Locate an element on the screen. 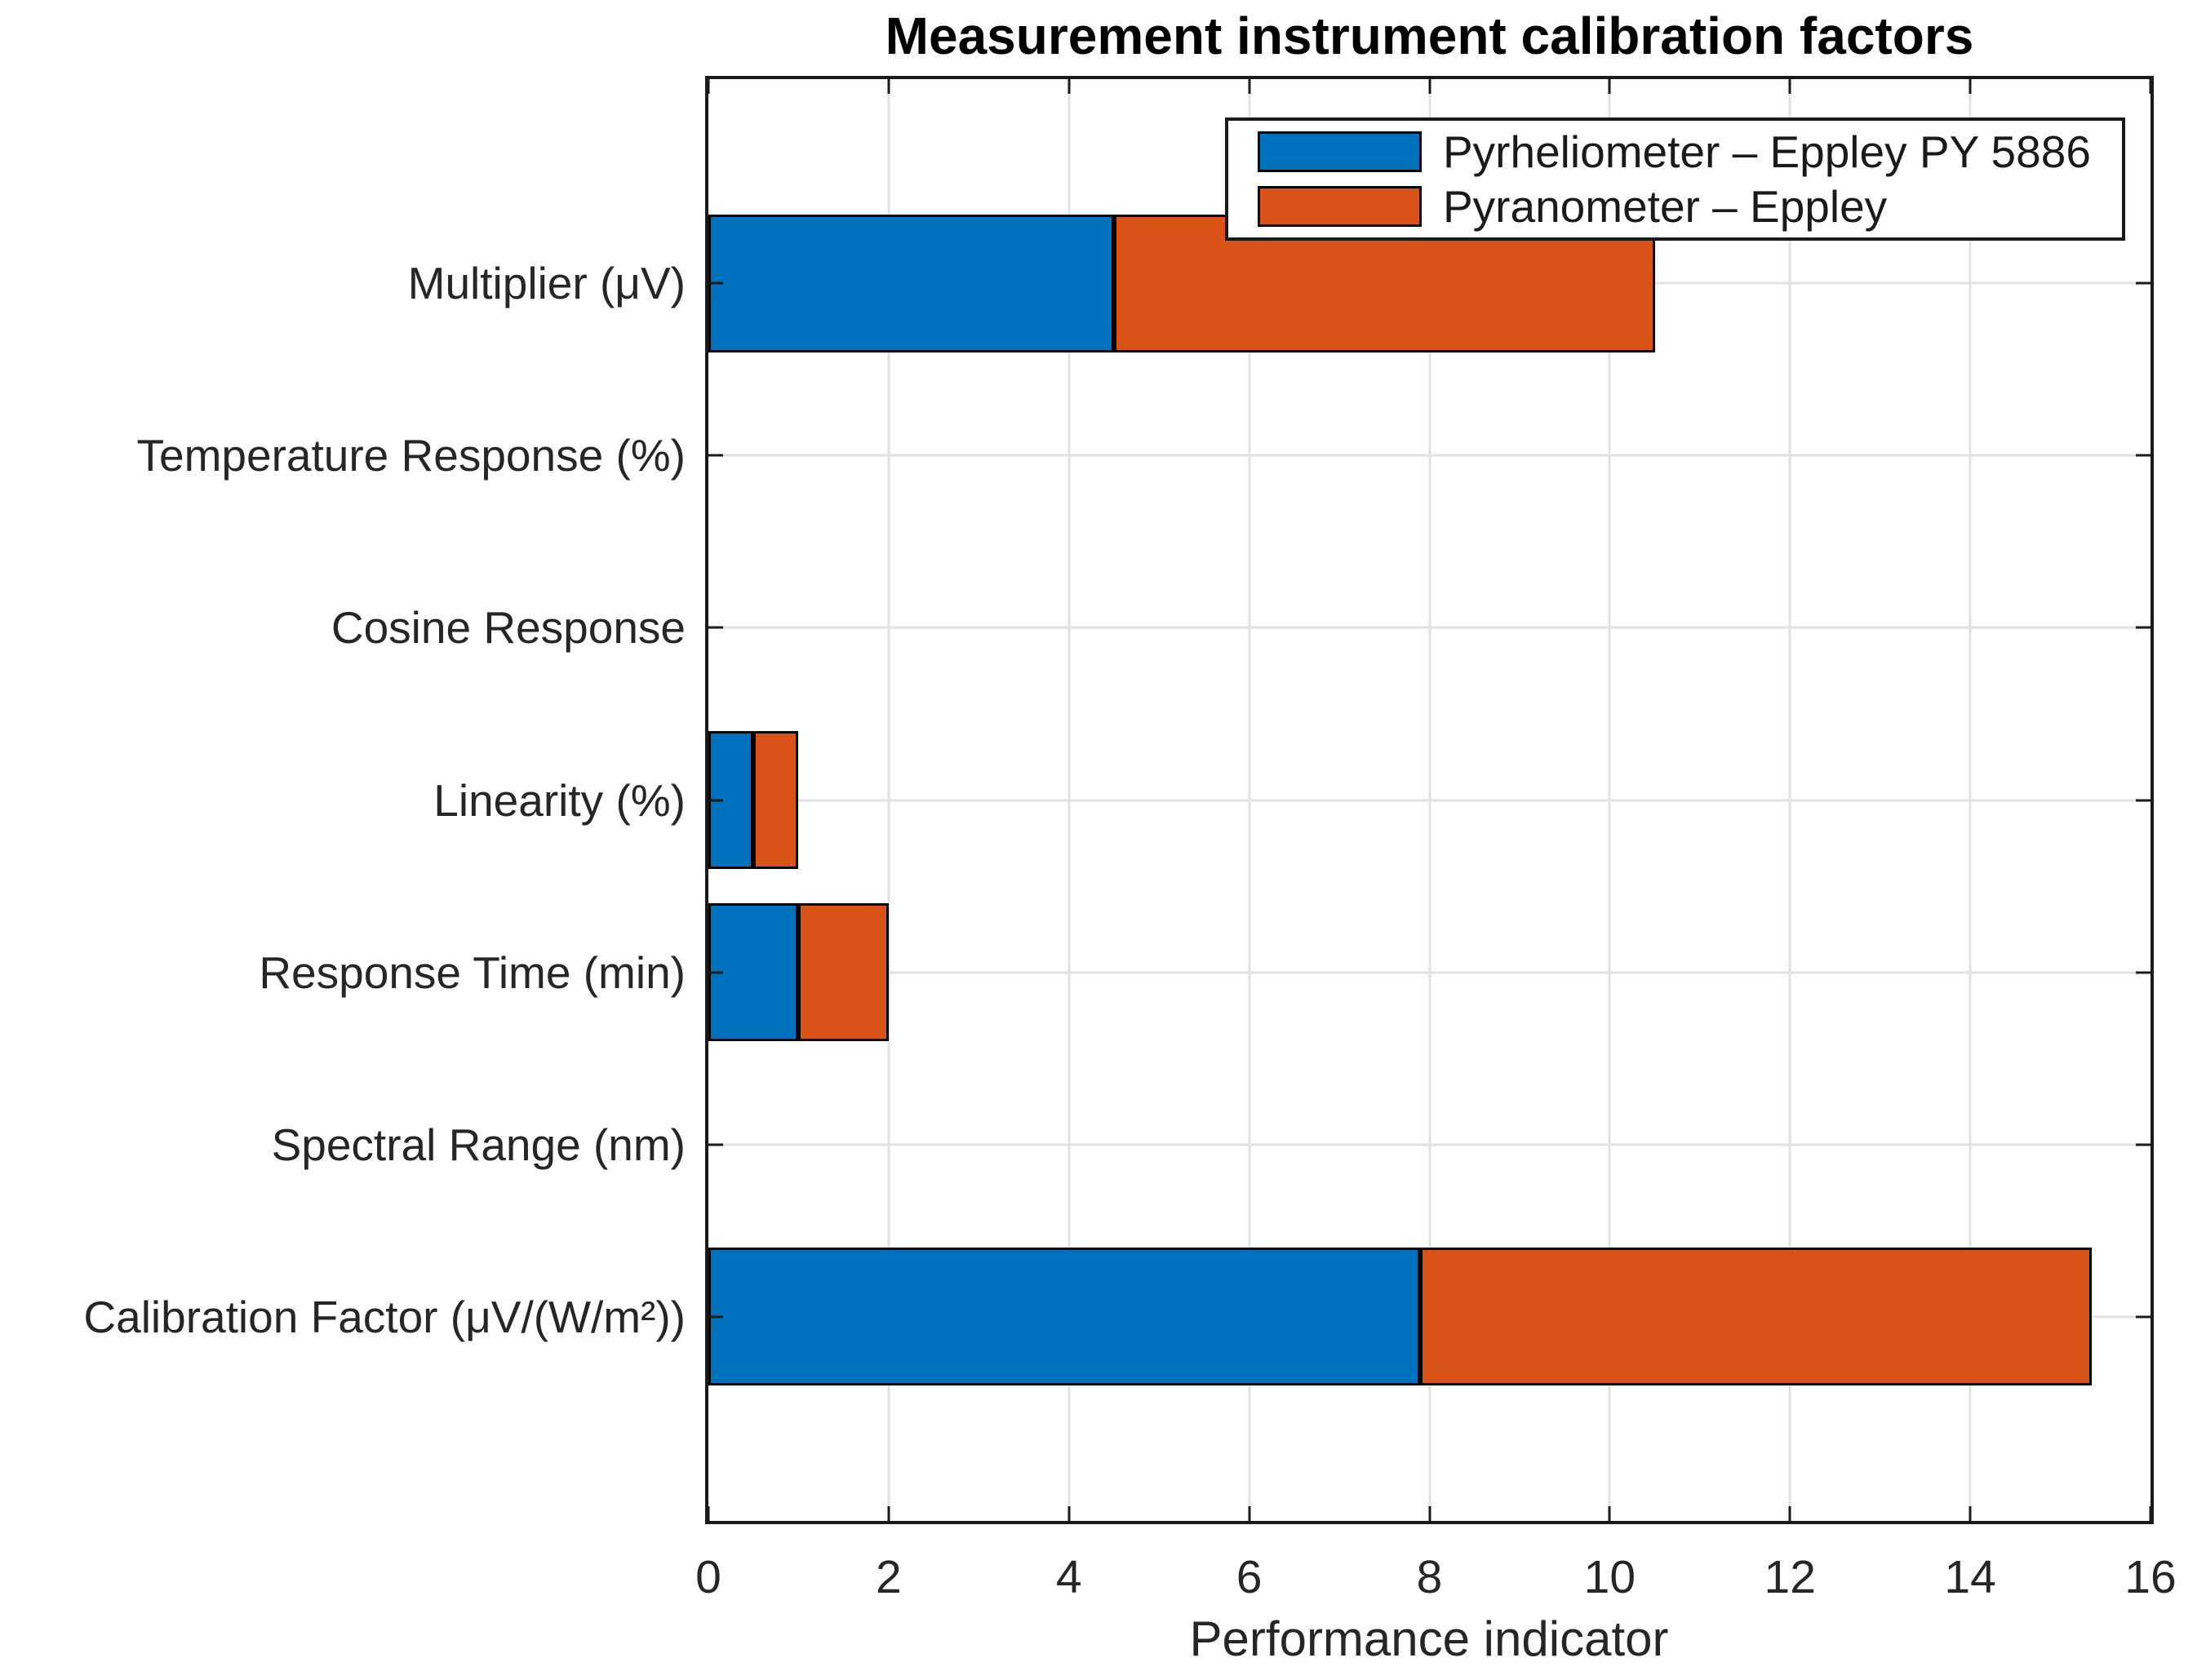  x-tick-label: 6 is located at coordinates (1249, 1577).